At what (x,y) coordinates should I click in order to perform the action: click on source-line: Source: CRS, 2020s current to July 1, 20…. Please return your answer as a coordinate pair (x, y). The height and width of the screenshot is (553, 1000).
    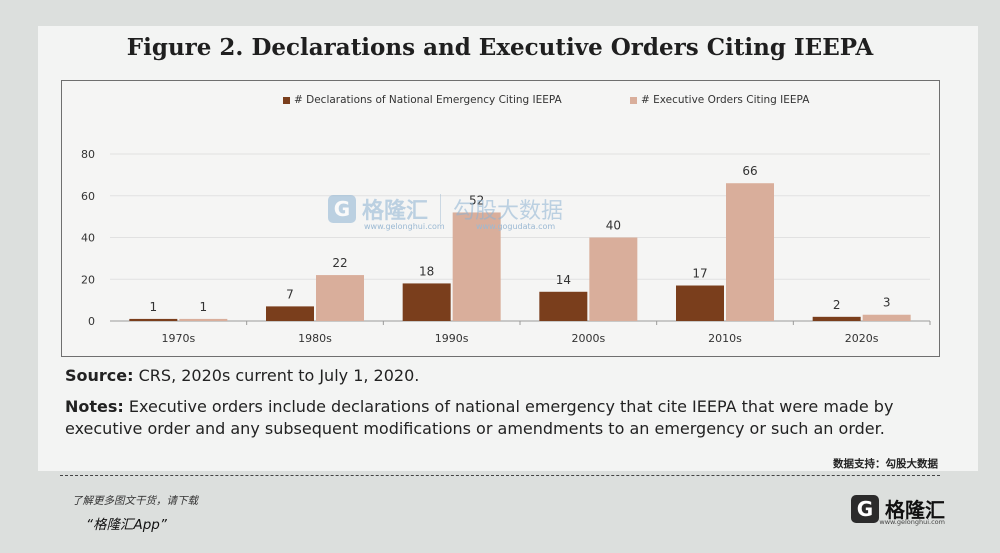
    Looking at the image, I should click on (242, 375).